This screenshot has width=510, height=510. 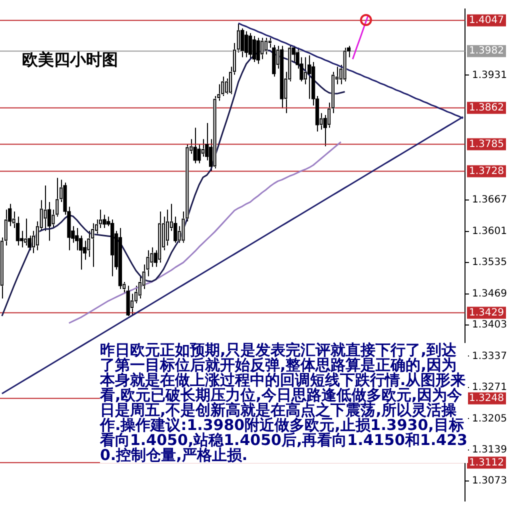 What do you see at coordinates (486, 144) in the screenshot?
I see `ref-line-label: 1.3785` at bounding box center [486, 144].